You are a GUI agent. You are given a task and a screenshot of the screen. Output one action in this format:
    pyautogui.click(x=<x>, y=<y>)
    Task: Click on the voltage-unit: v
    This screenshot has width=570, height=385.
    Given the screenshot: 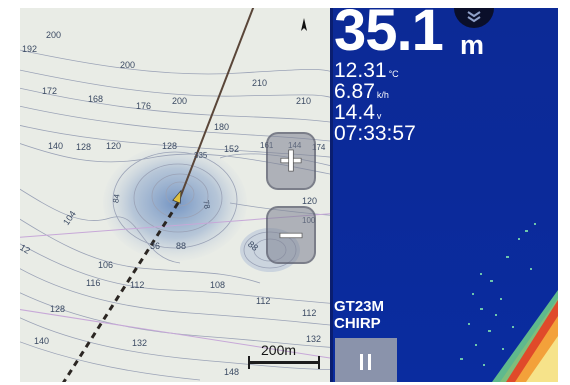 What is the action you would take?
    pyautogui.click(x=379, y=116)
    